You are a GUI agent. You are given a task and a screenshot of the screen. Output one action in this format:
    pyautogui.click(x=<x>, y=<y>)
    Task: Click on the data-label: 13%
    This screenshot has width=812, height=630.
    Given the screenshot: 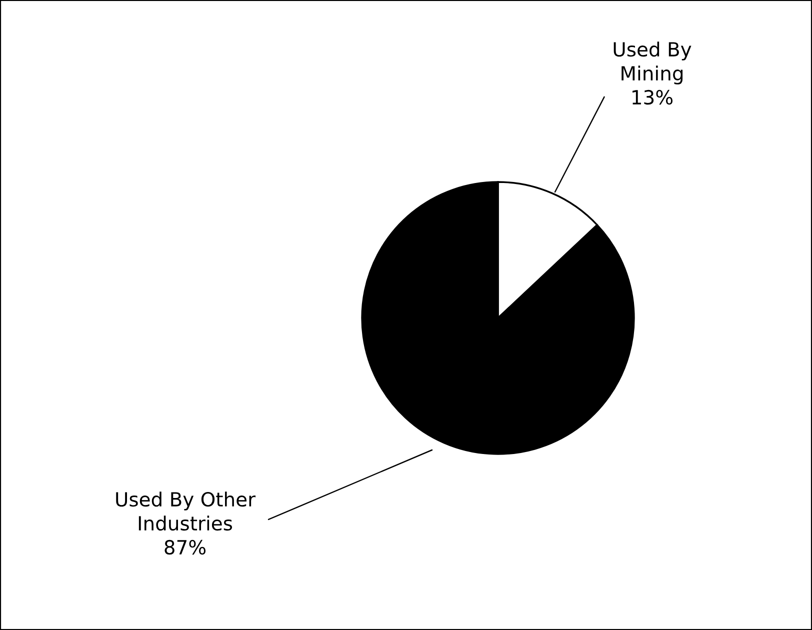 What is the action you would take?
    pyautogui.click(x=652, y=97)
    